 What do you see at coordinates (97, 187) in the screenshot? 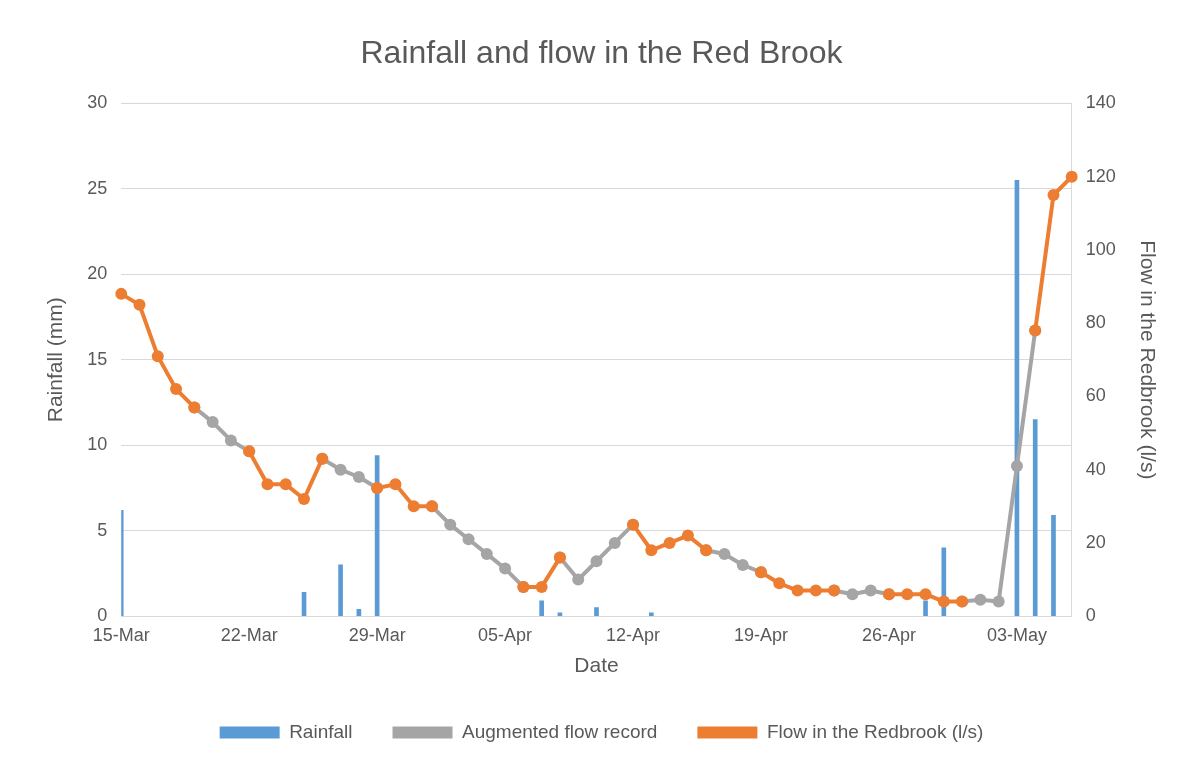
I see `y-tick-label: 25` at bounding box center [97, 187].